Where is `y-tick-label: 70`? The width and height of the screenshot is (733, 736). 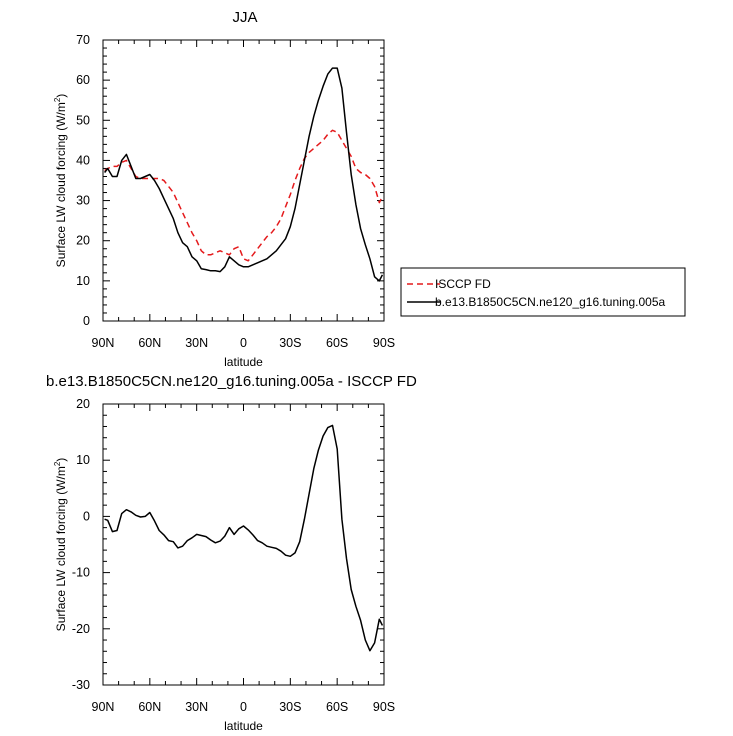 y-tick-label: 70 is located at coordinates (83, 40).